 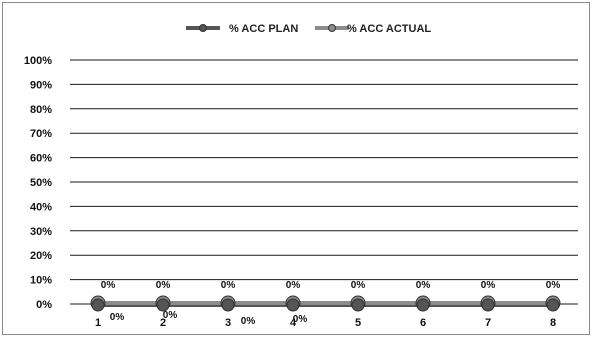 I want to click on y-tick-label: 50%, so click(x=41, y=183).